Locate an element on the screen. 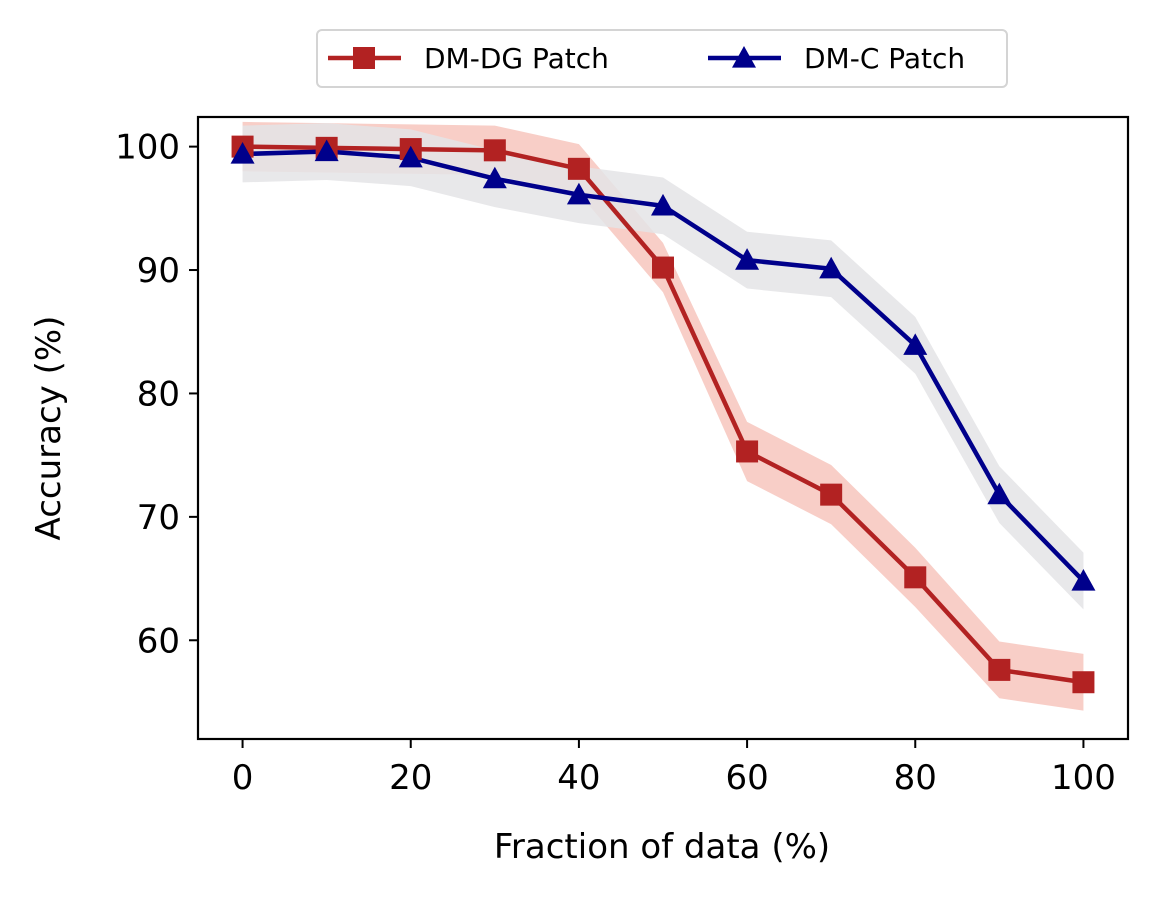 This screenshot has width=1157, height=899. y-axis-ticks: 60 70 80 90 100 is located at coordinates (156, 394).